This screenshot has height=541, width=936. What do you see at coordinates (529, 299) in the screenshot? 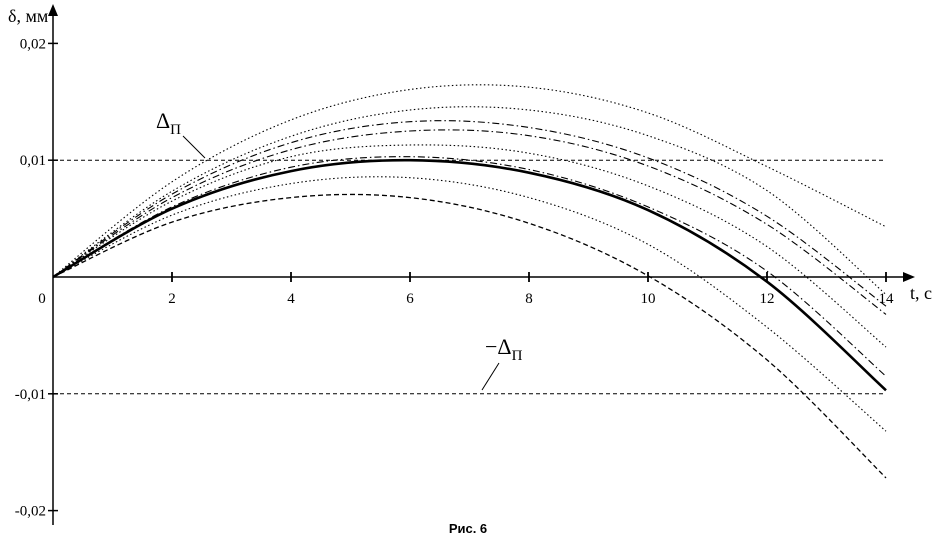
I see `x-tick-label: 8` at bounding box center [529, 299].